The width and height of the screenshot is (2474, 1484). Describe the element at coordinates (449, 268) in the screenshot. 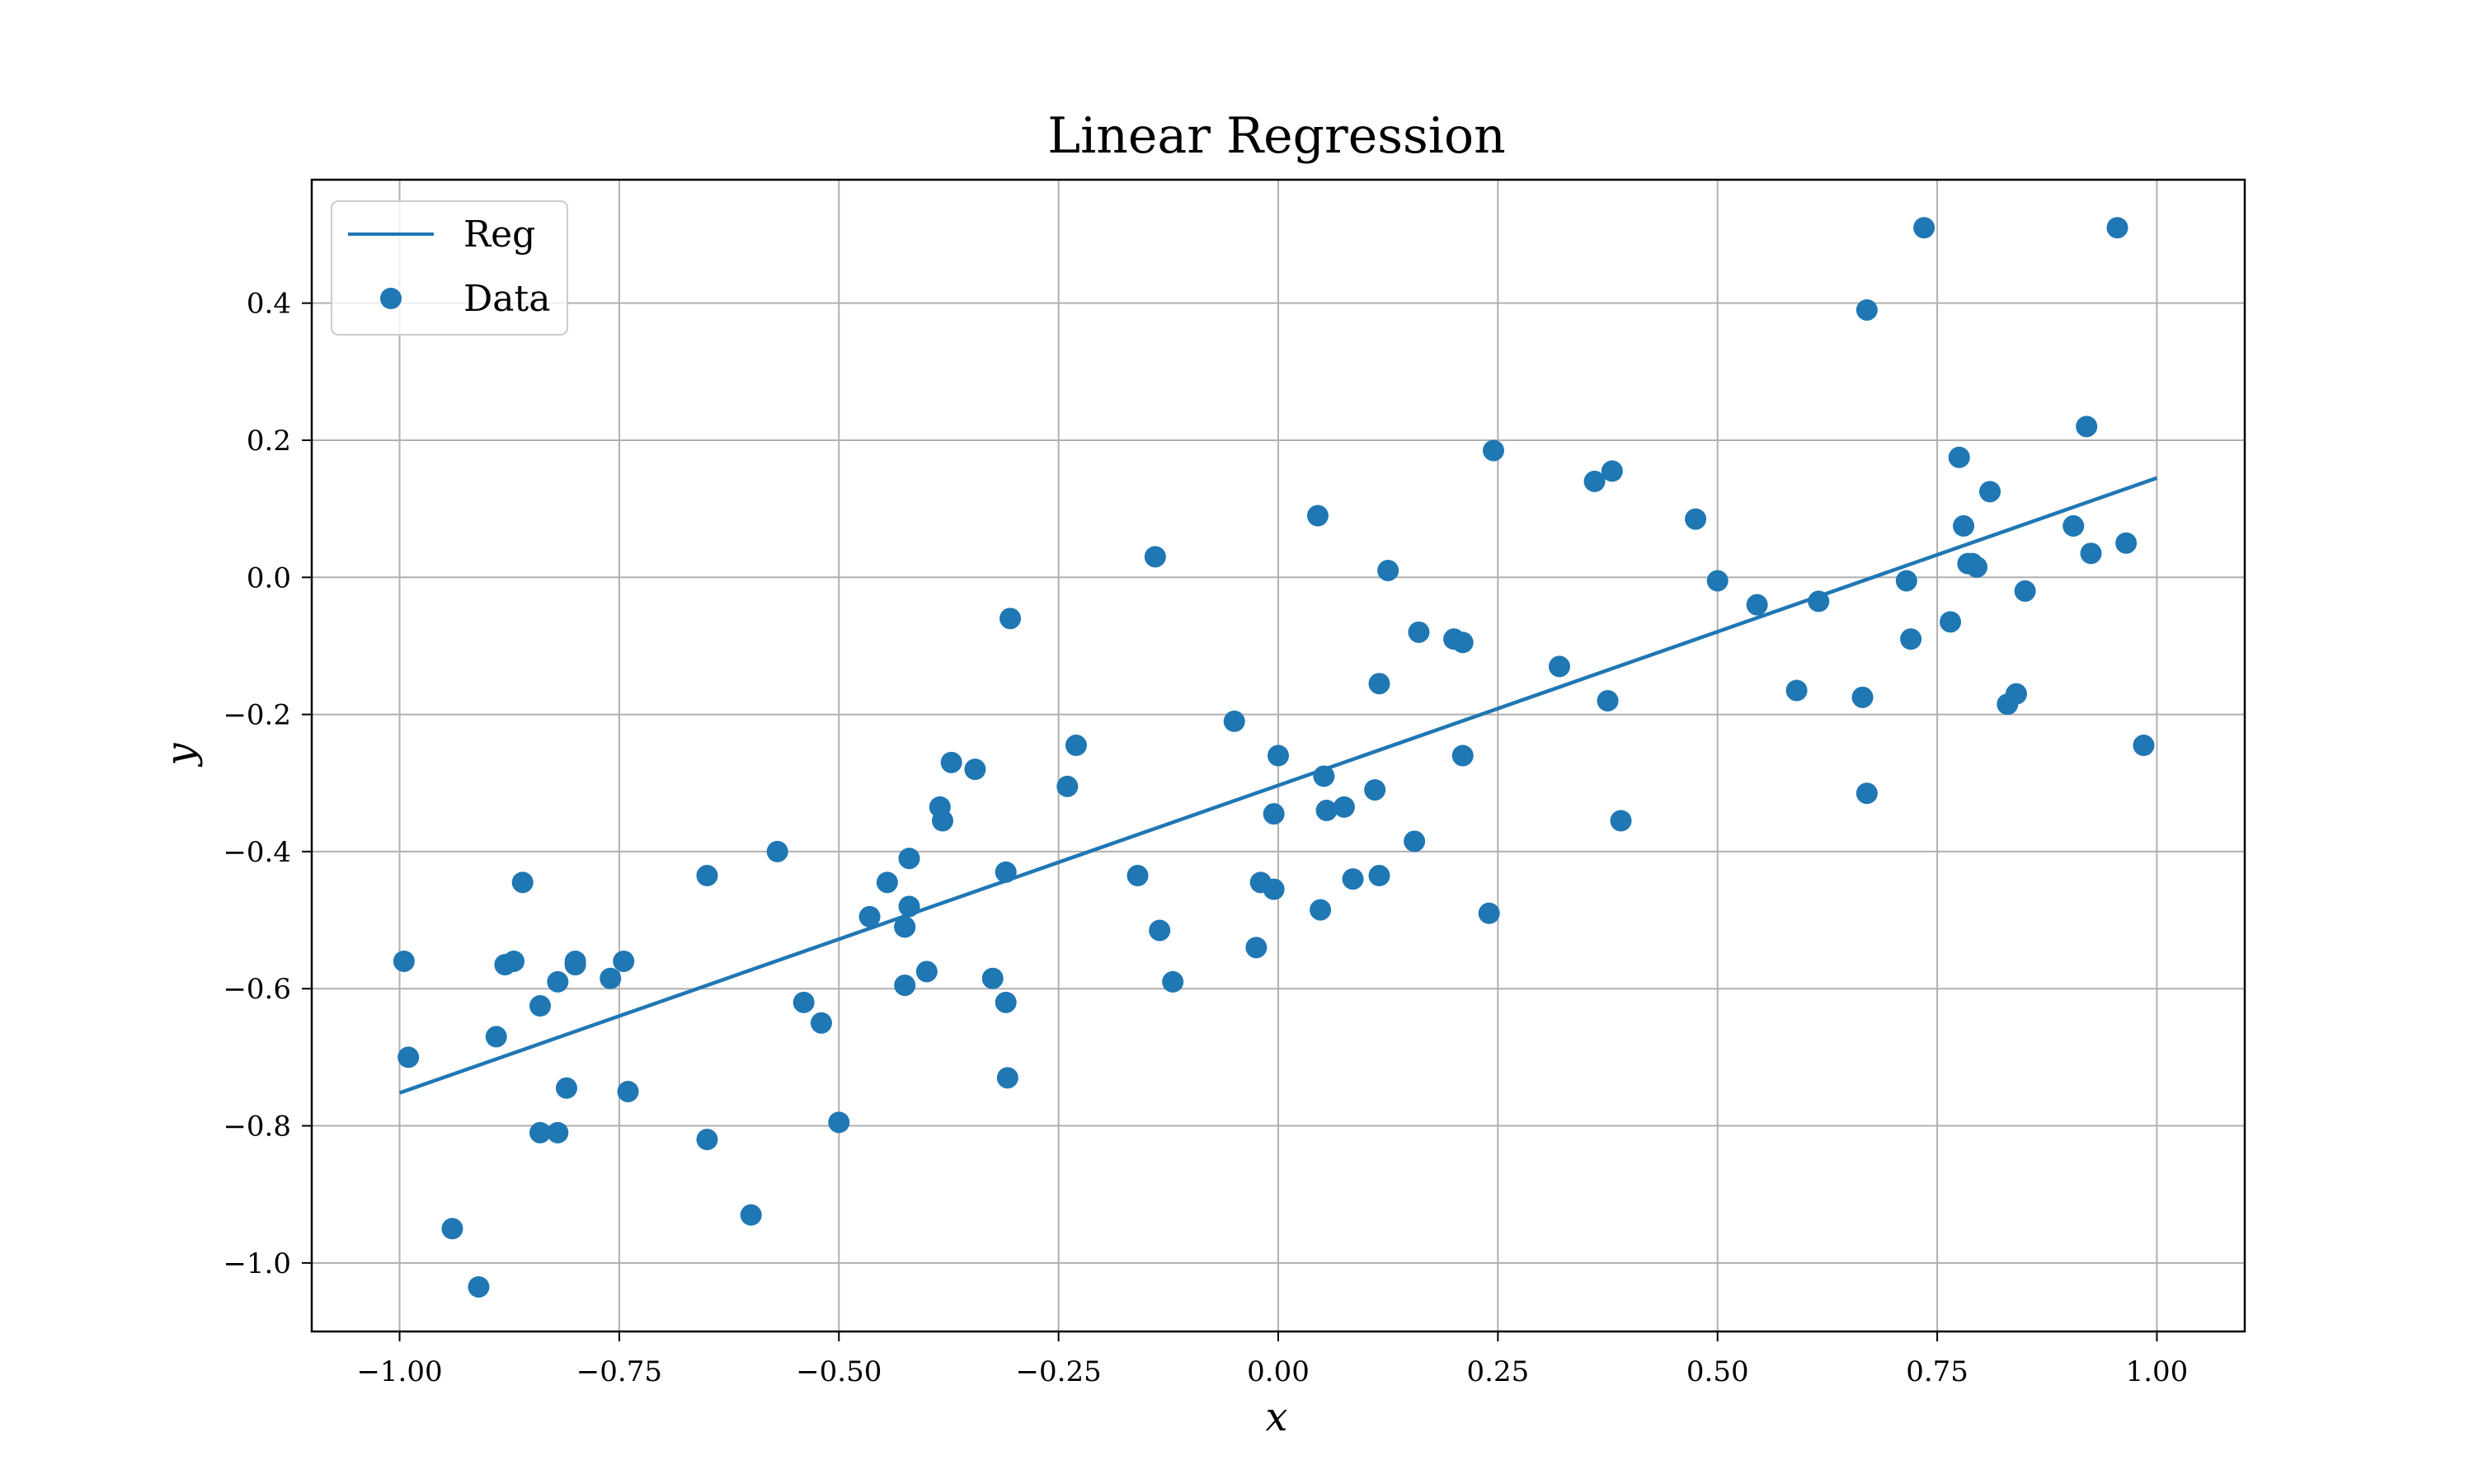

I see `legend: Reg Data` at that location.